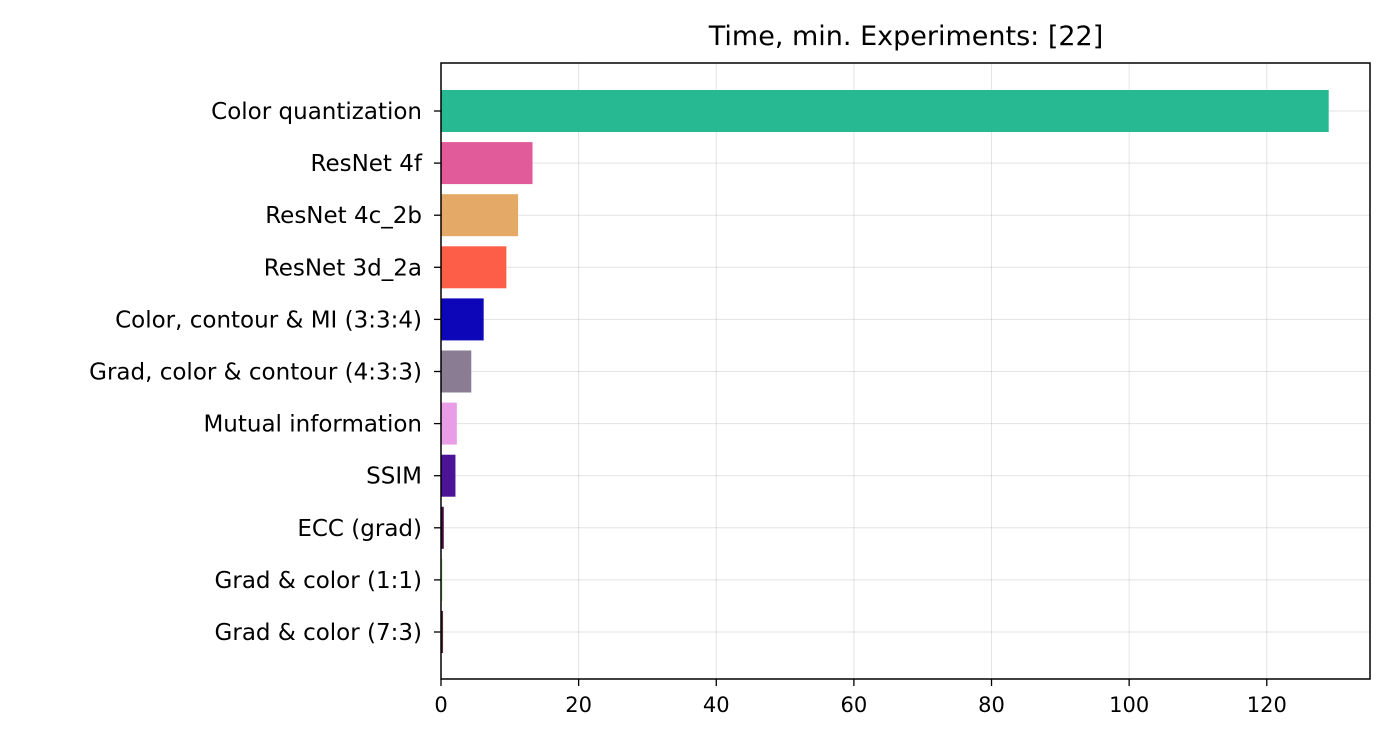 This screenshot has width=1394, height=746. I want to click on category-label: ECC (grad), so click(359, 529).